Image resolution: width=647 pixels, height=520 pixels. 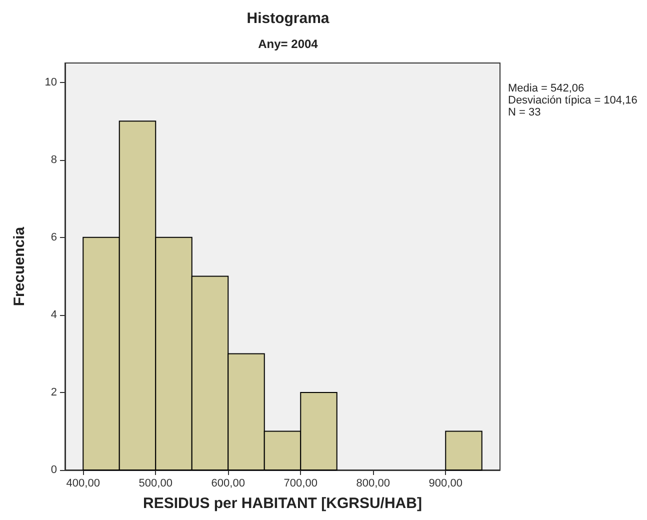 I want to click on x-axis-title: RESIDUS per HABITANT [KGRSU/HAB], so click(x=282, y=503).